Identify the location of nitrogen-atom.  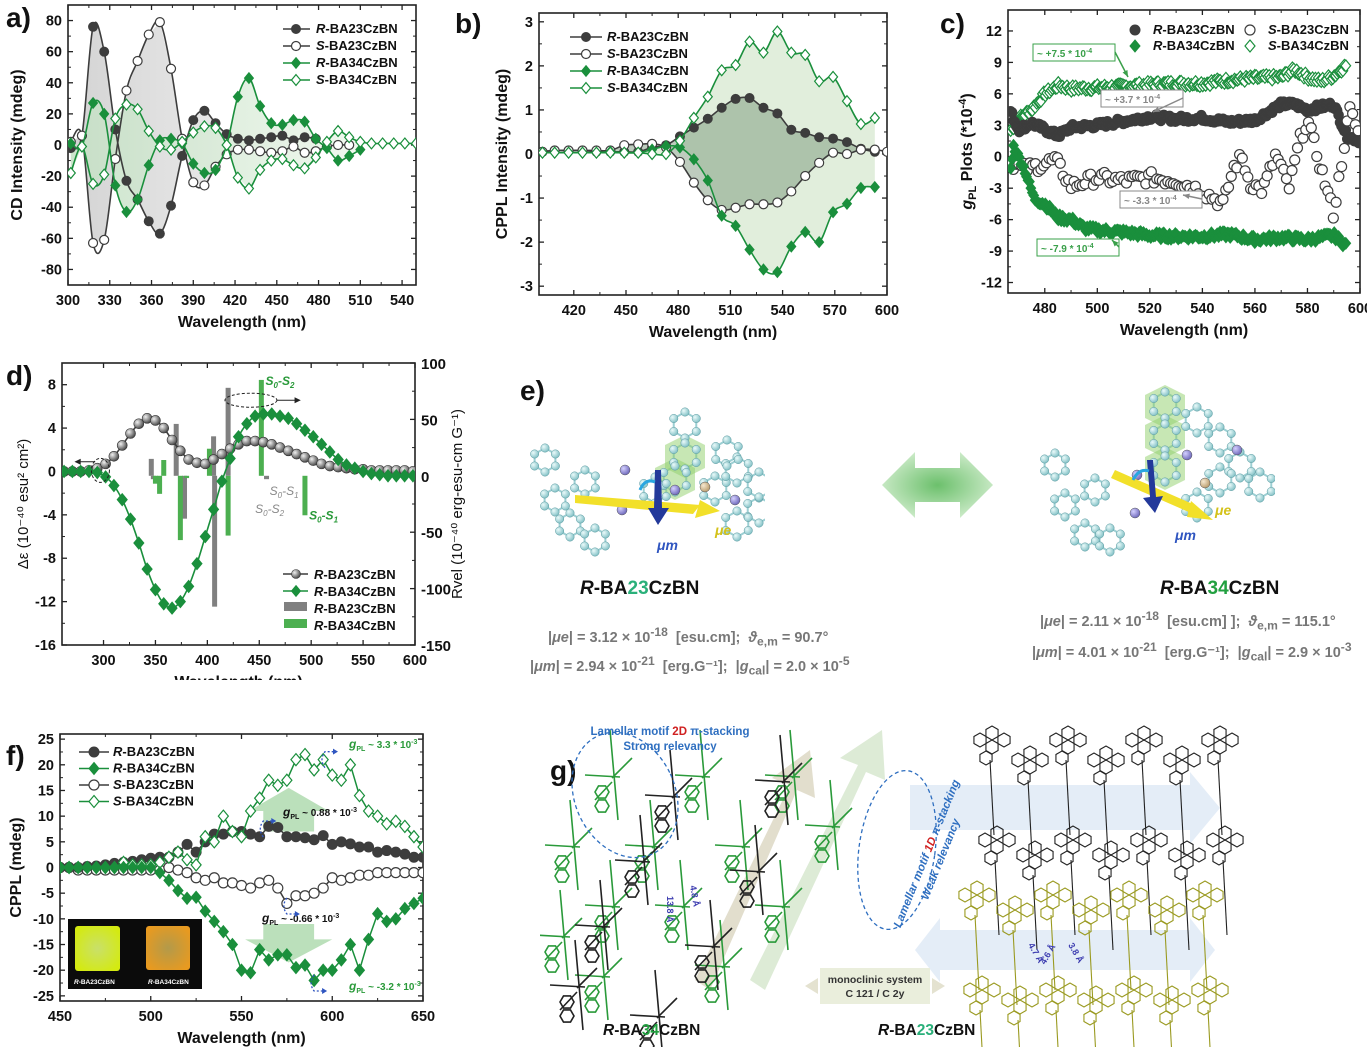
(735, 500).